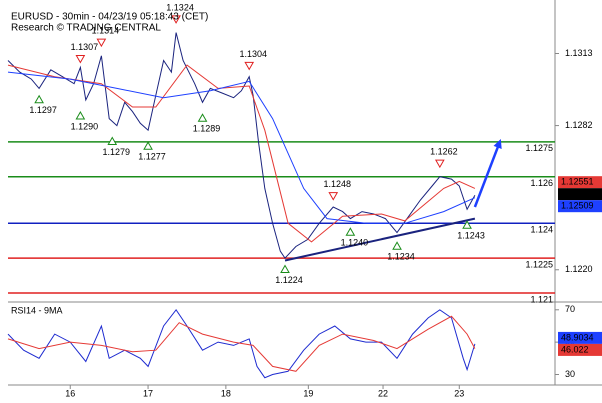 Image resolution: width=602 pixels, height=403 pixels. What do you see at coordinates (380, 239) in the screenshot?
I see `trendline` at bounding box center [380, 239].